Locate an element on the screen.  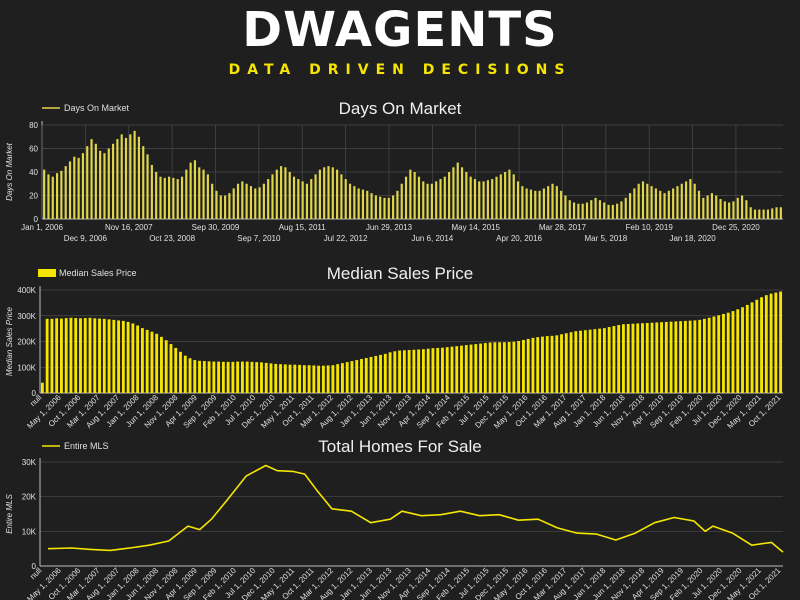
legend-swatch is located at coordinates (47, 273).